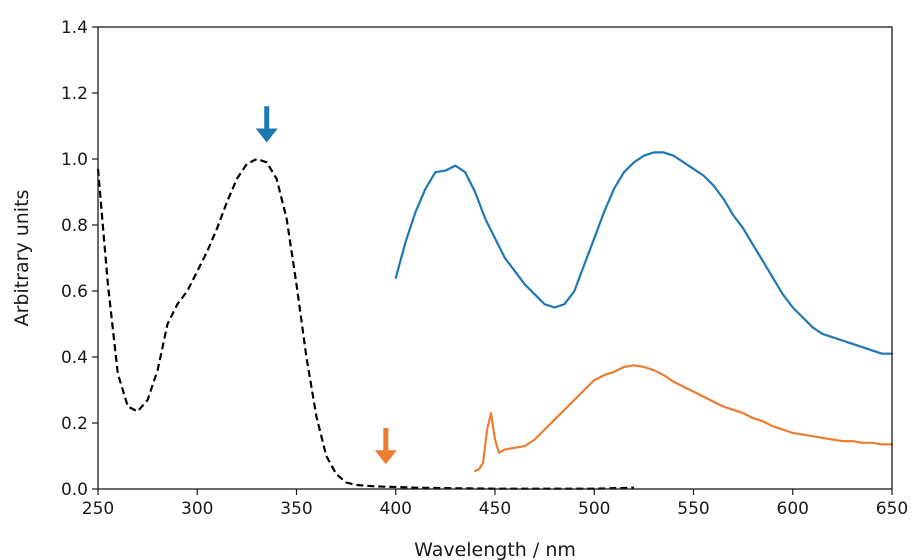  Describe the element at coordinates (74, 94) in the screenshot. I see `y-tick-label: 1.2` at that location.